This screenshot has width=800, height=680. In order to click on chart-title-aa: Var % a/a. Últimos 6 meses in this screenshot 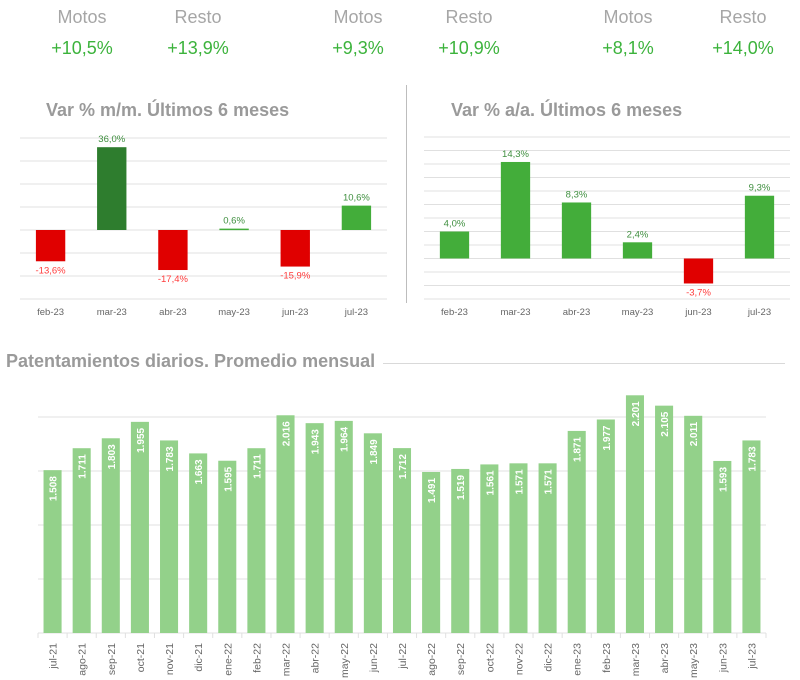, I will do `click(567, 110)`.